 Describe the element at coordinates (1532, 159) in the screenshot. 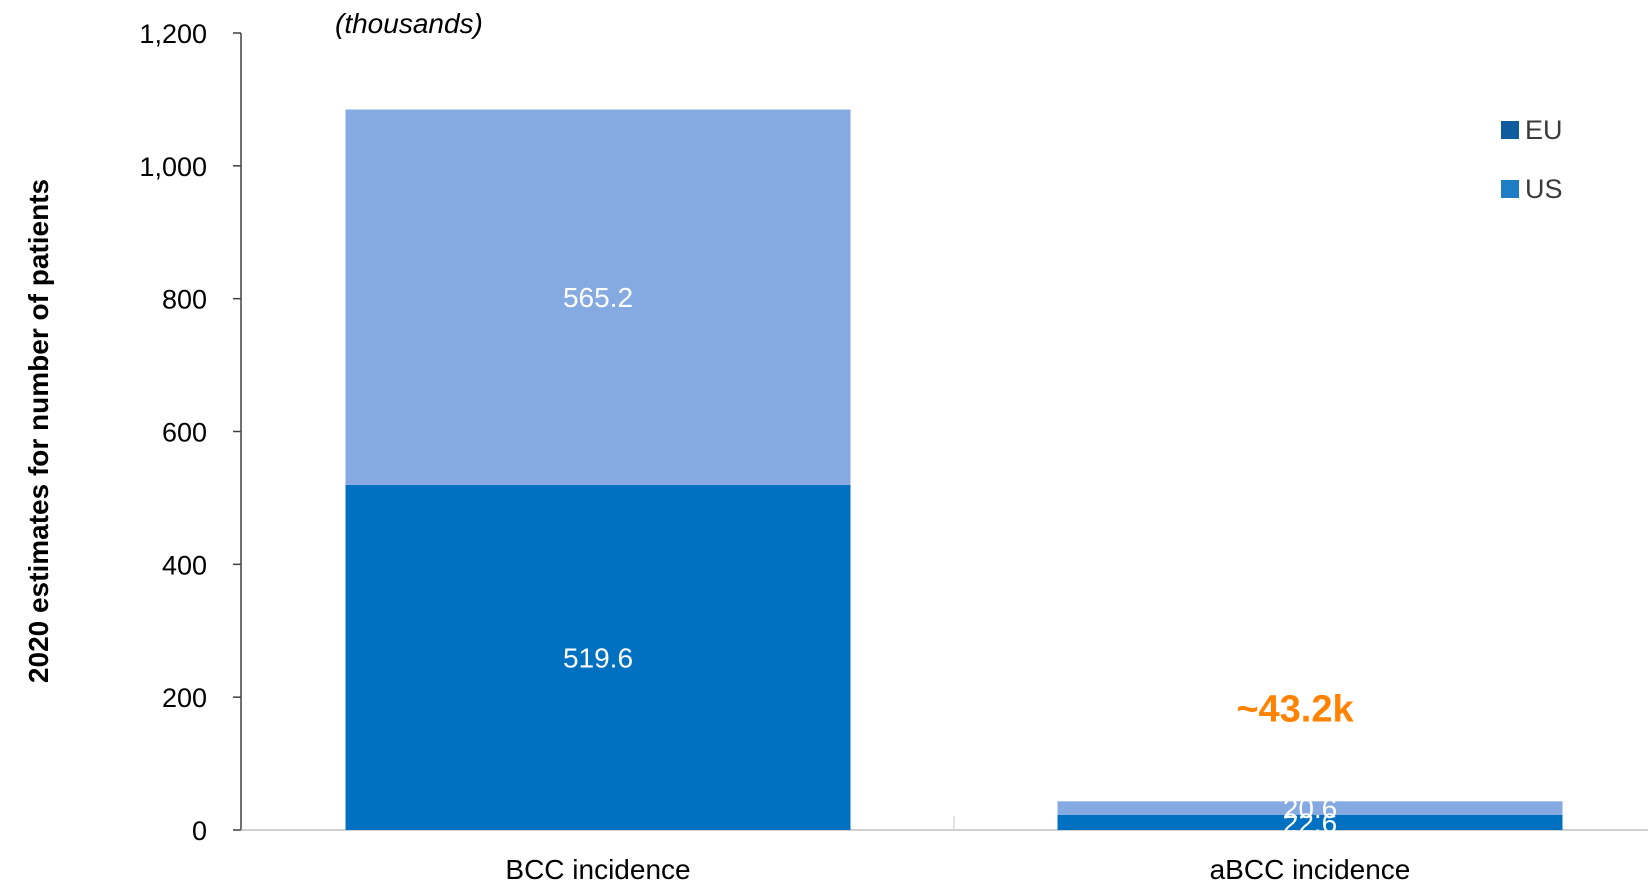

I see `legend: EU US` at that location.